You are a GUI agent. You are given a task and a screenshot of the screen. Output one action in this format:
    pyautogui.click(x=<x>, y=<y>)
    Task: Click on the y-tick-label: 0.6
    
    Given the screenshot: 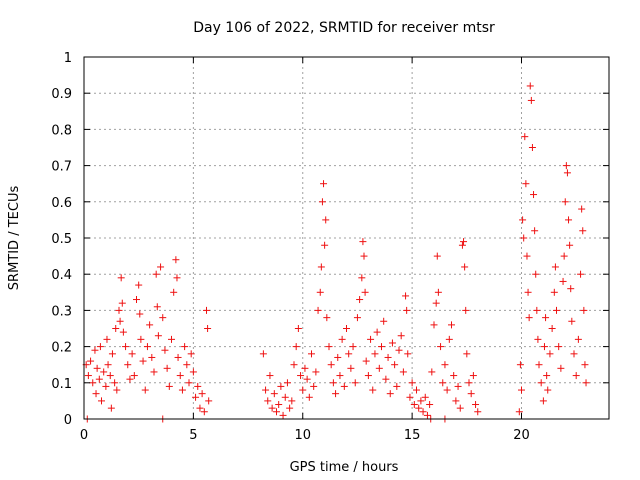 What is the action you would take?
    pyautogui.click(x=61, y=203)
    